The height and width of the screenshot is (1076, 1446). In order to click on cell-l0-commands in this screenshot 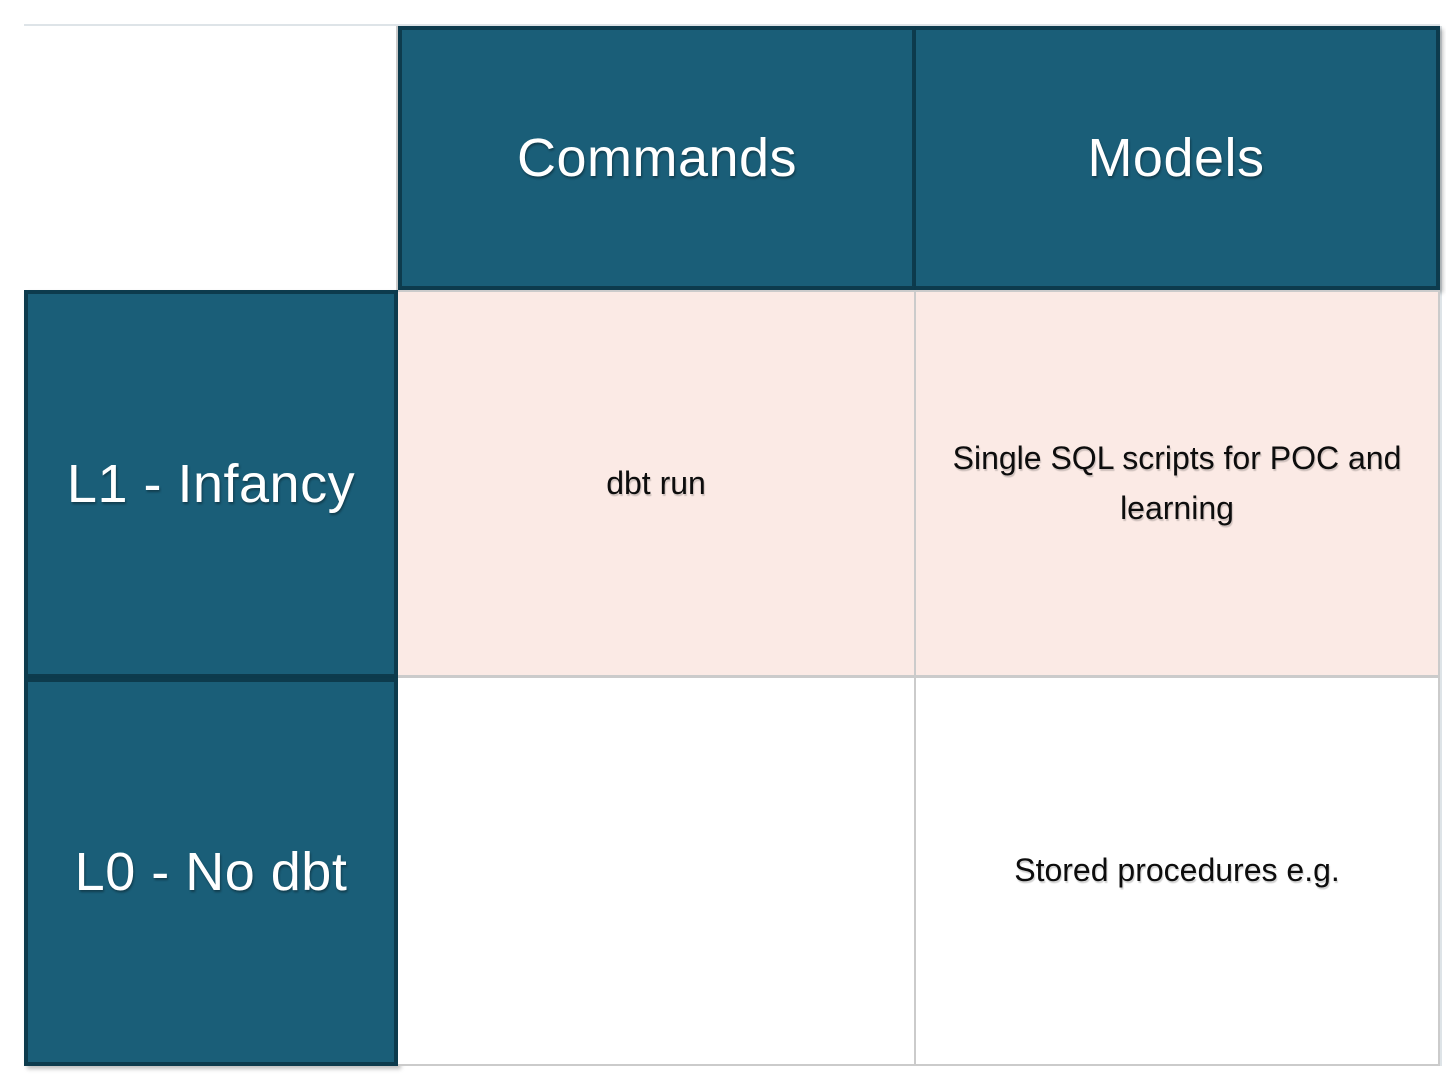, I will do `click(657, 872)`.